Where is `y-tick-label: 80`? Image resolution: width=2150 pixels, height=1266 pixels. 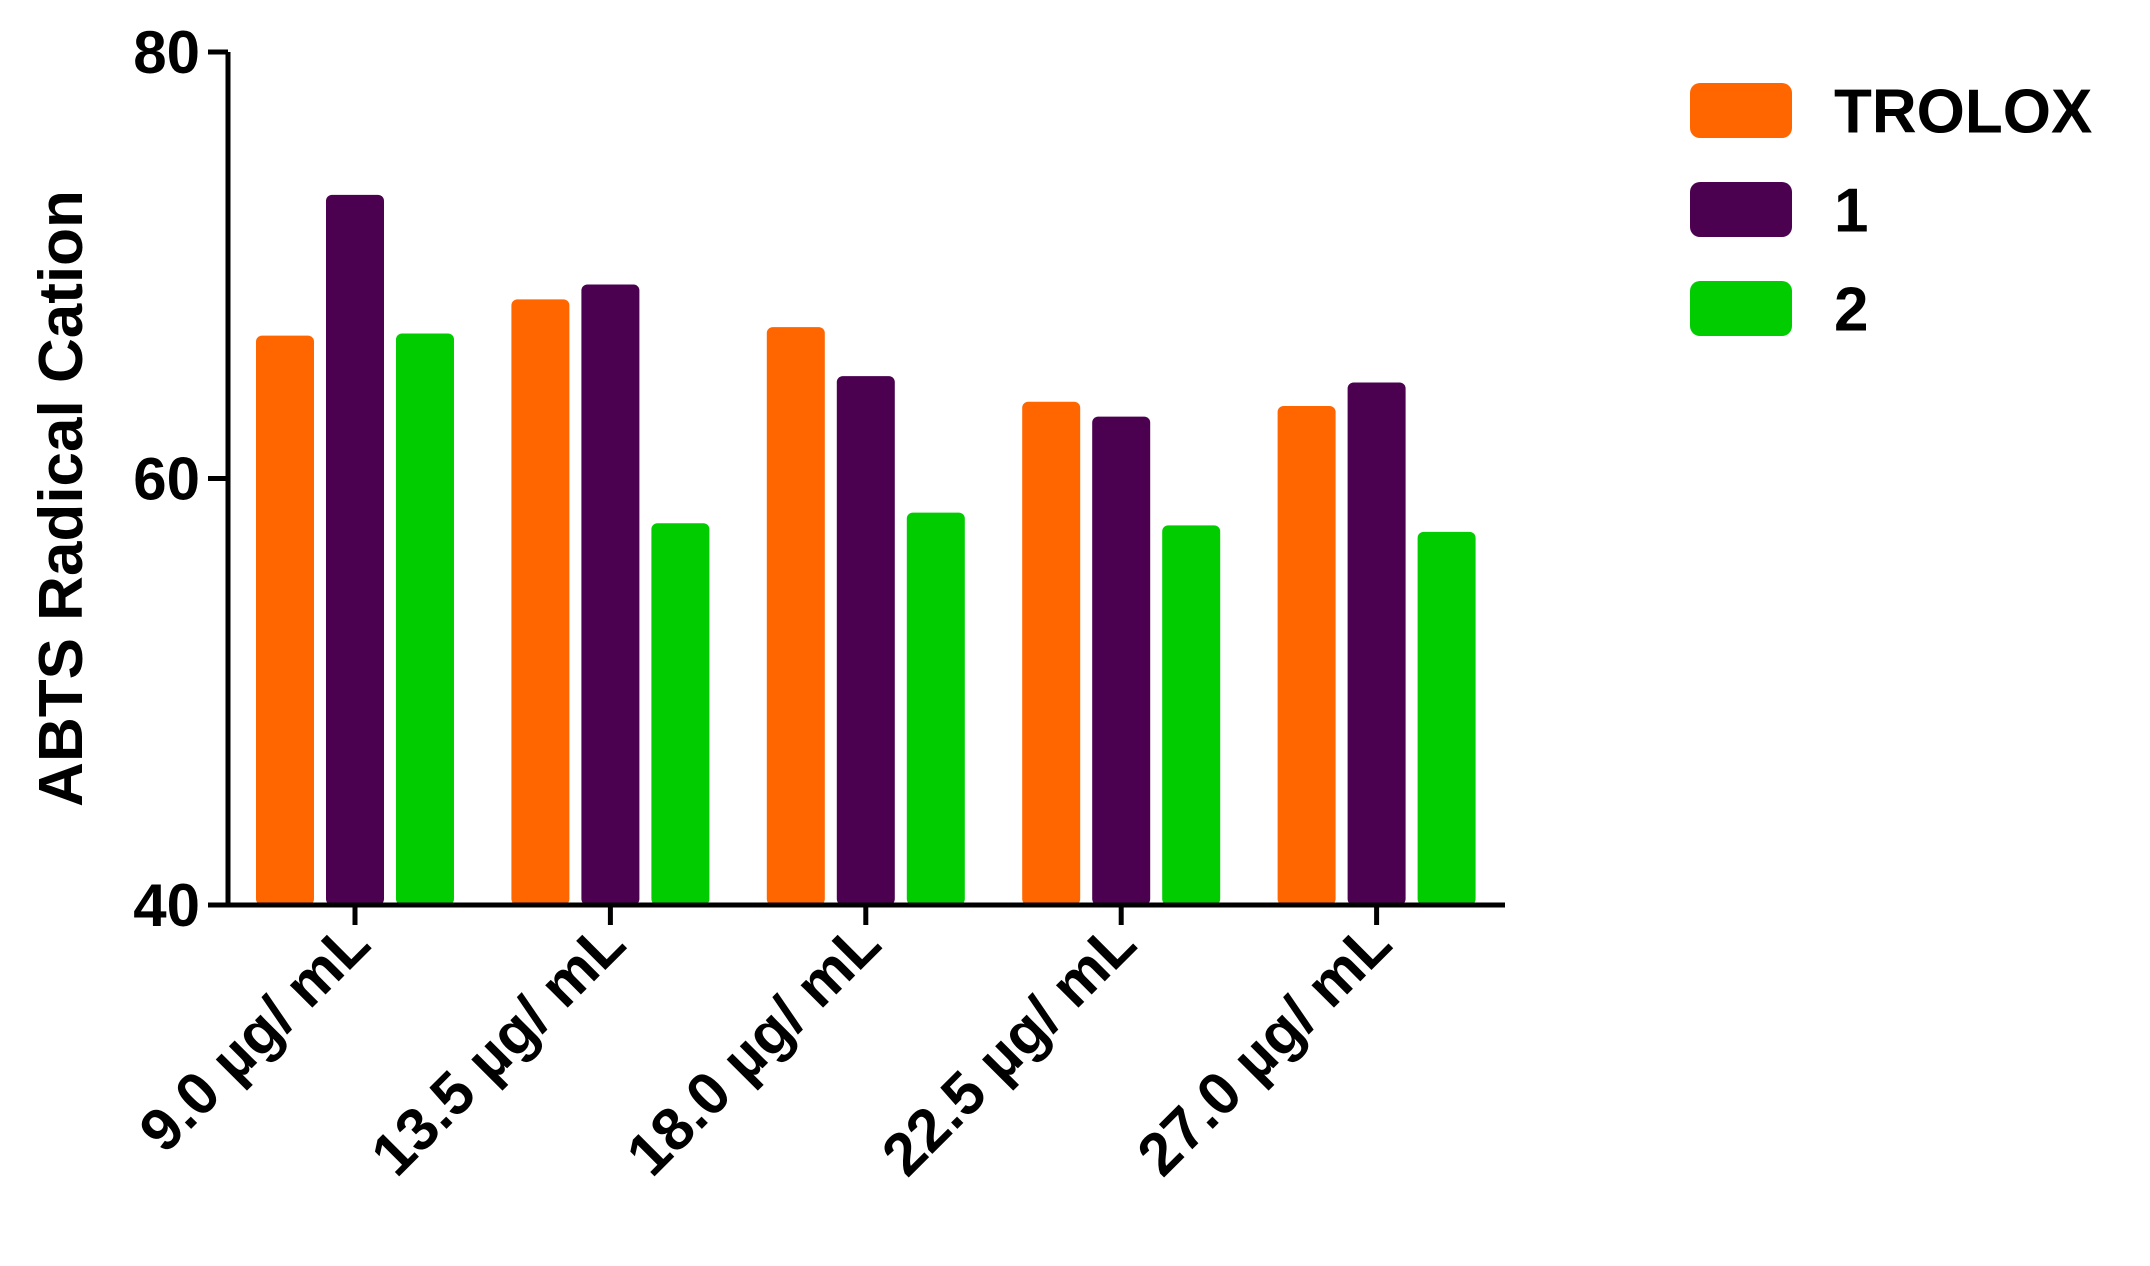 y-tick-label: 80 is located at coordinates (166, 52).